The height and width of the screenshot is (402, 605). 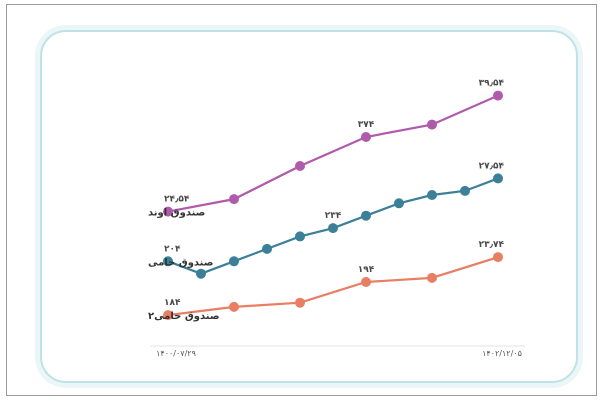 What do you see at coordinates (172, 303) in the screenshot?
I see `data-label: ۱۸۴` at bounding box center [172, 303].